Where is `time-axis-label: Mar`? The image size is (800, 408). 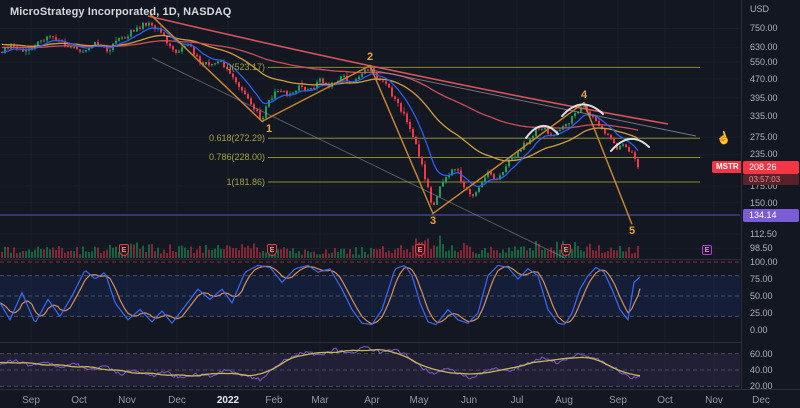
time-axis-label: Mar is located at coordinates (320, 400).